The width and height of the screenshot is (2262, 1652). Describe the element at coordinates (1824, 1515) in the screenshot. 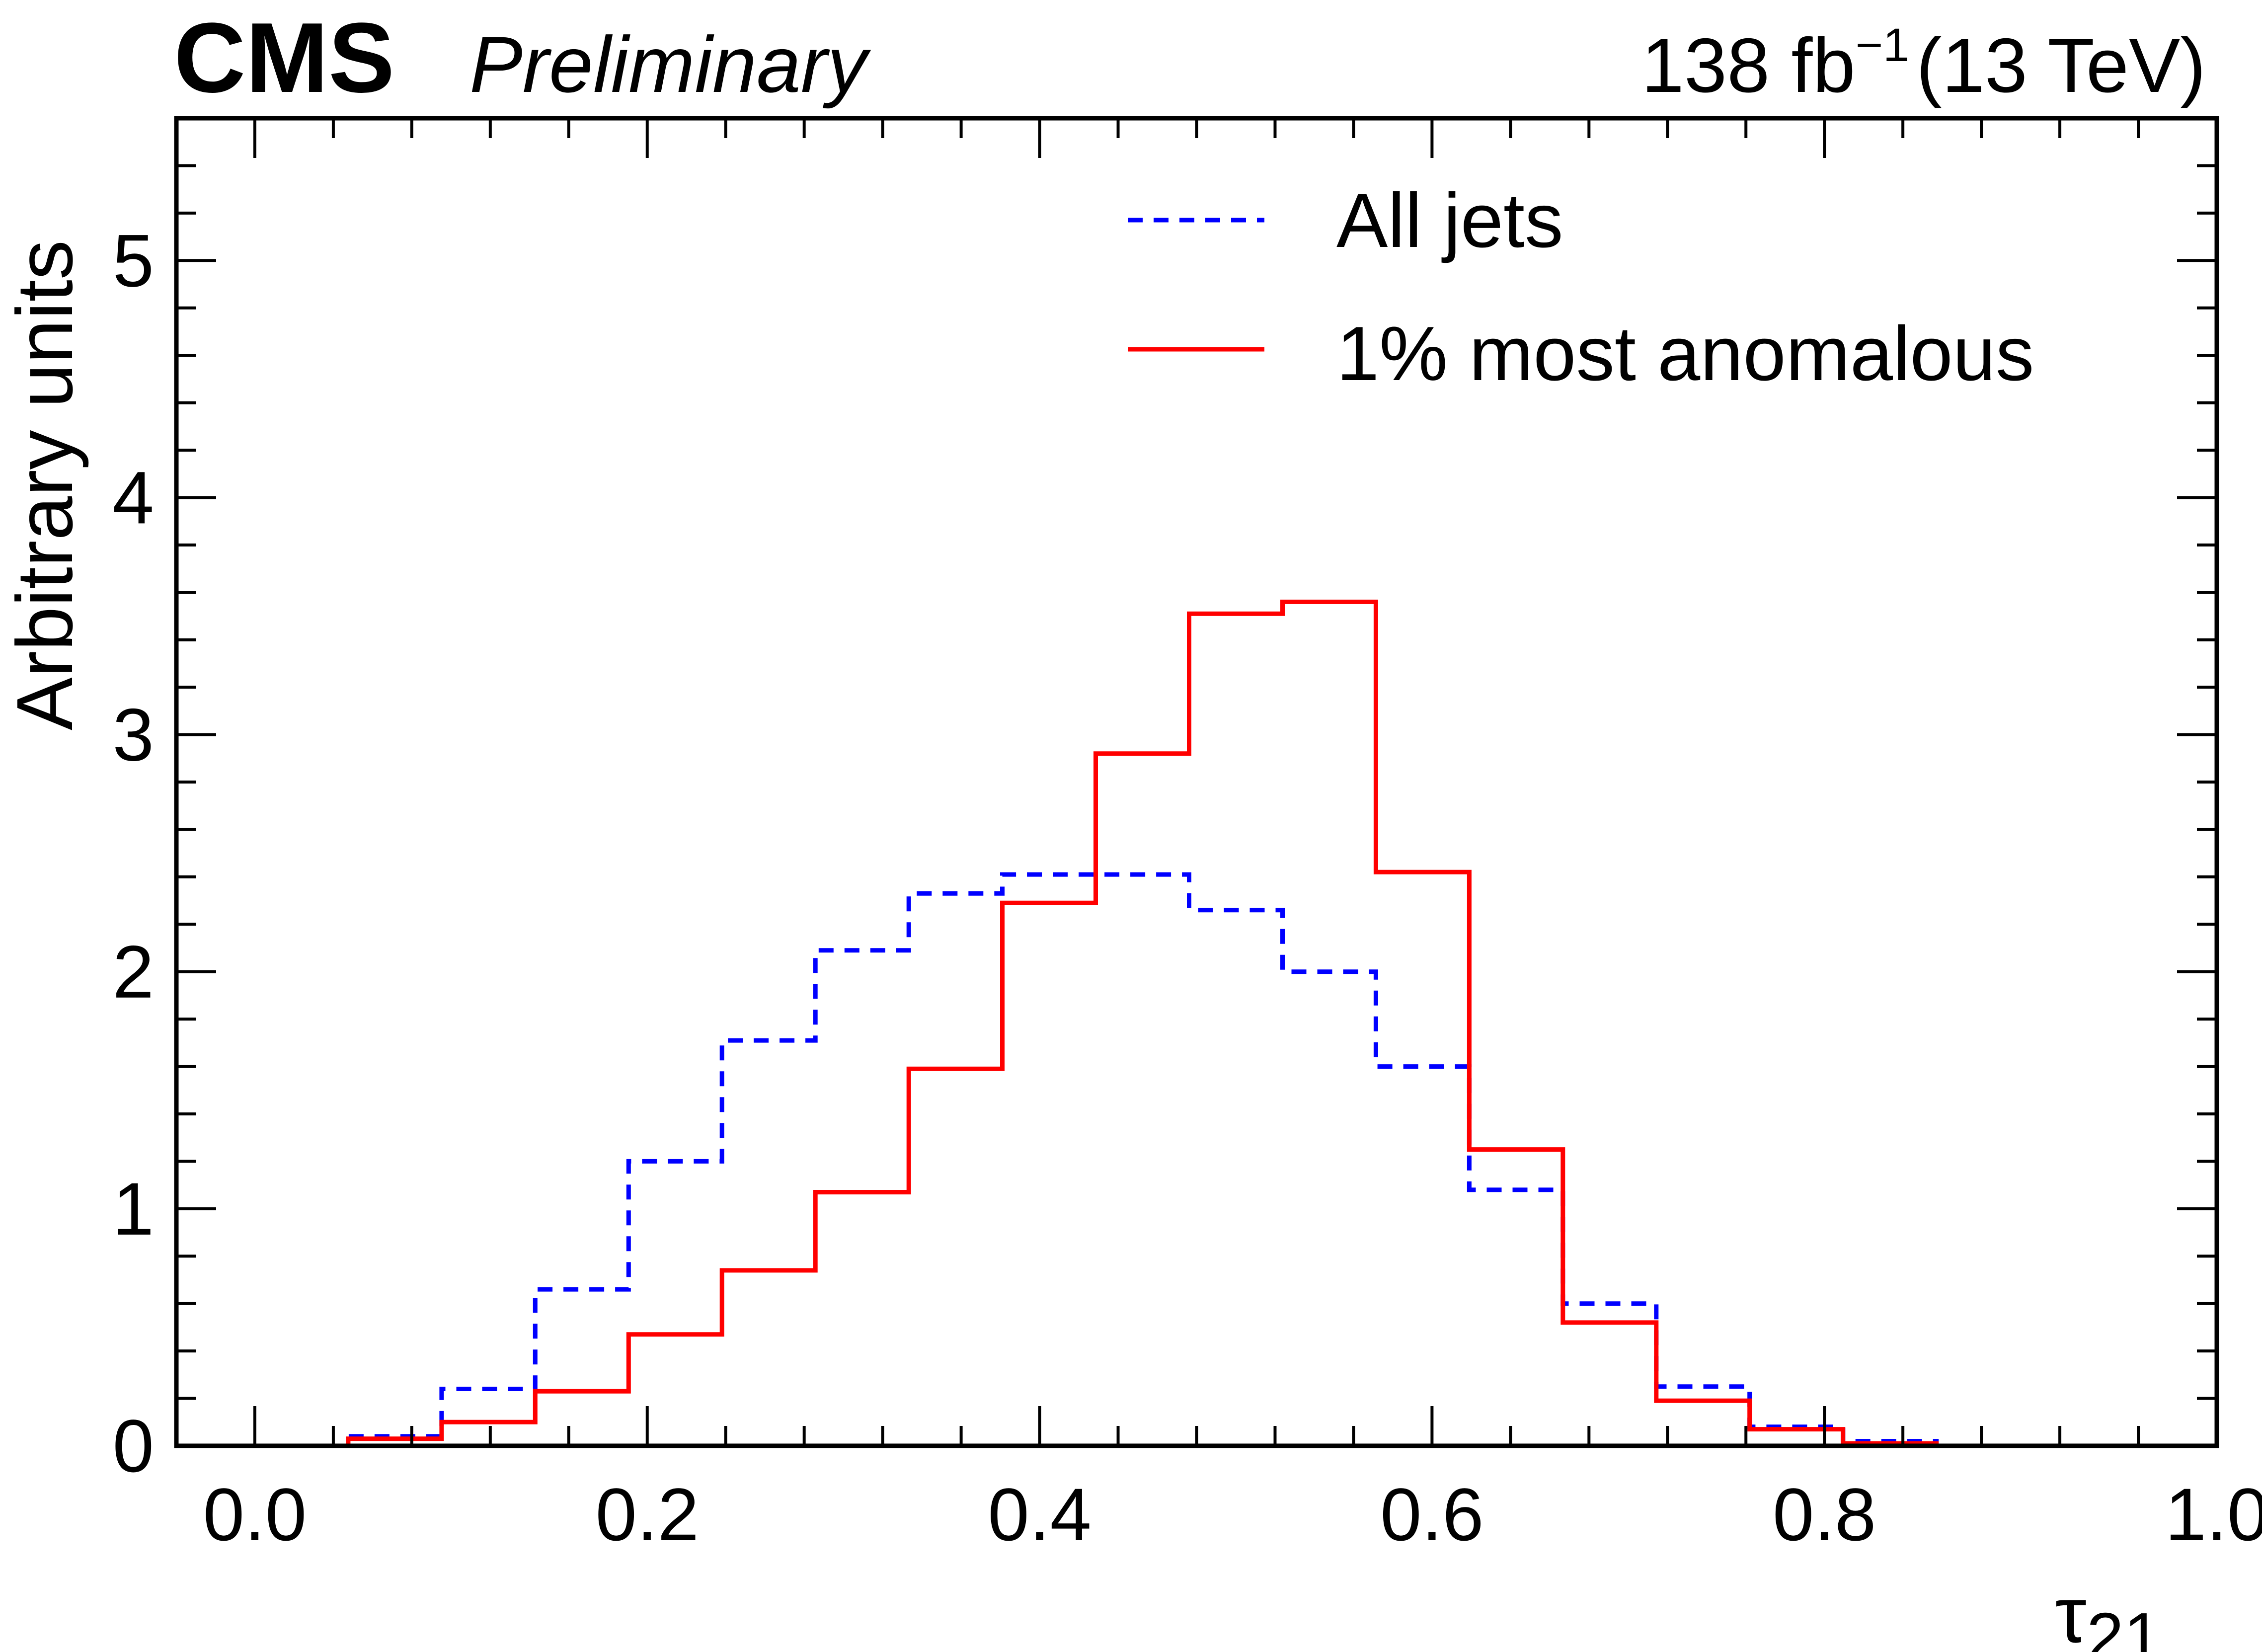

I see `x-tick-label: 0.8` at that location.